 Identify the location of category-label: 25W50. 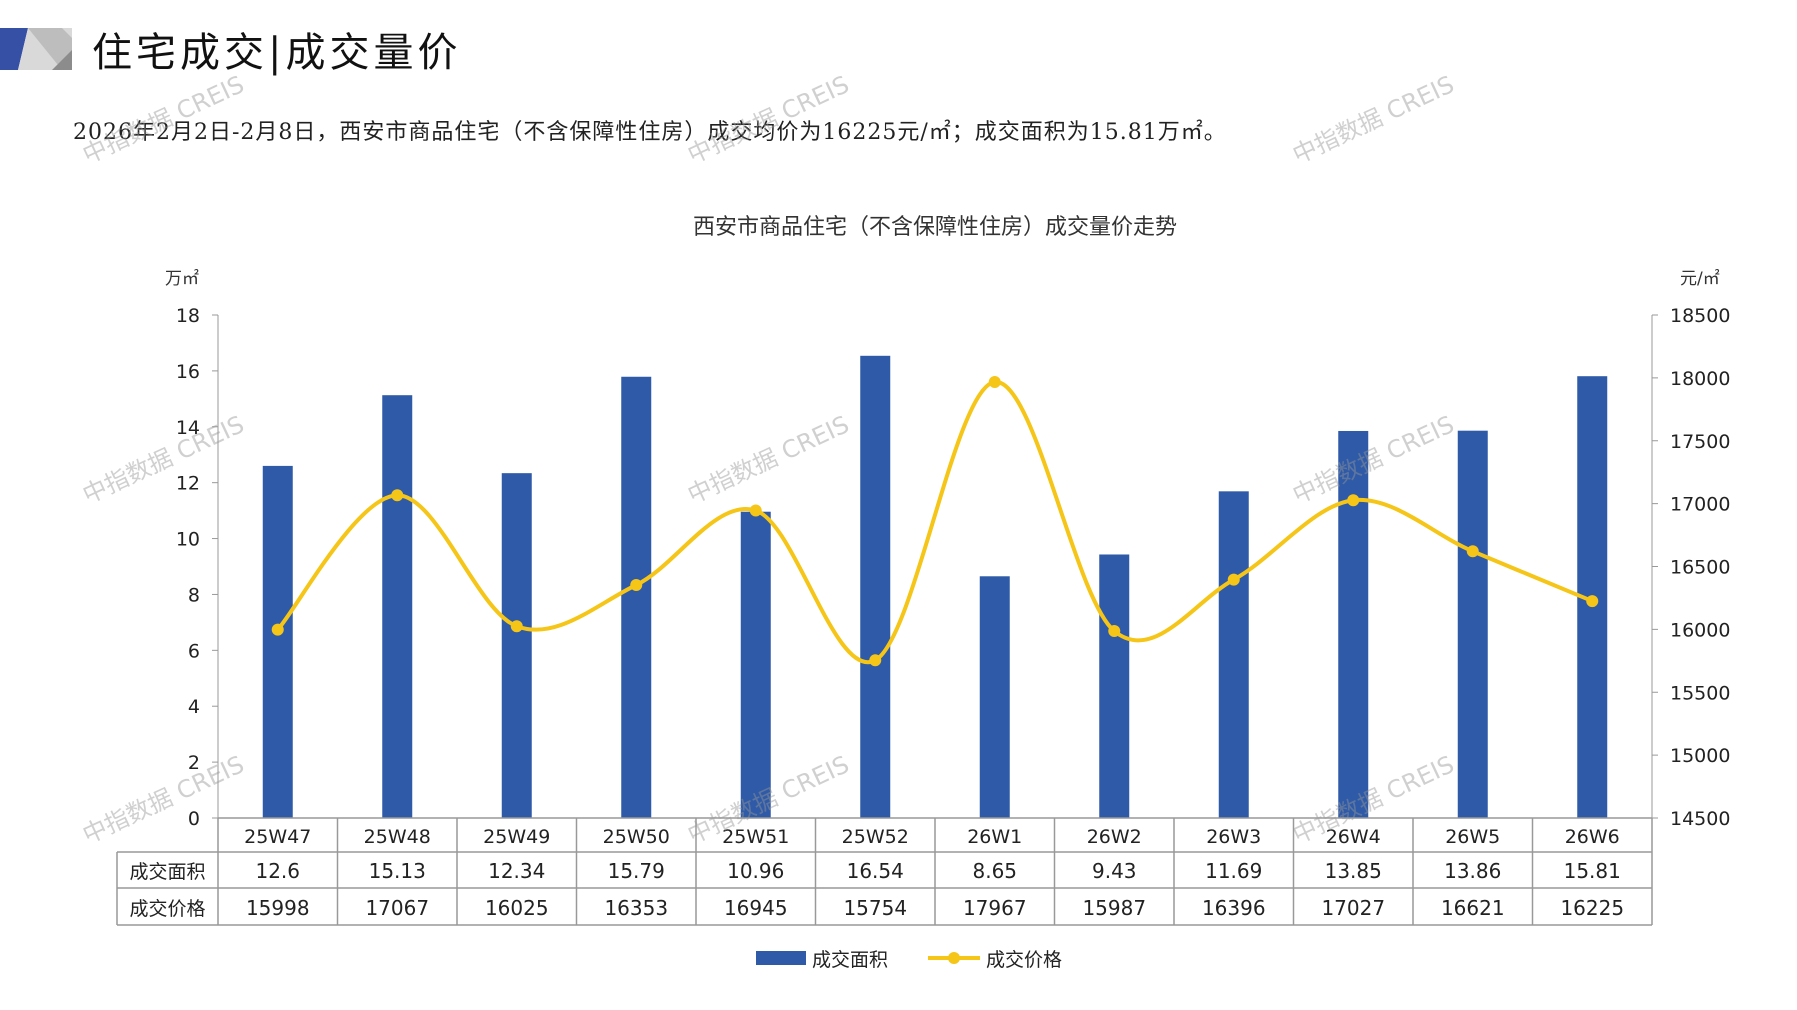
(636, 837).